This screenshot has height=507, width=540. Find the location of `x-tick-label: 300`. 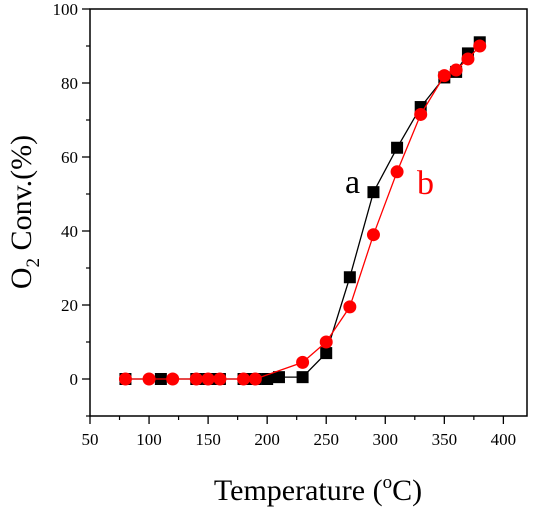

x-tick-label: 300 is located at coordinates (386, 439).